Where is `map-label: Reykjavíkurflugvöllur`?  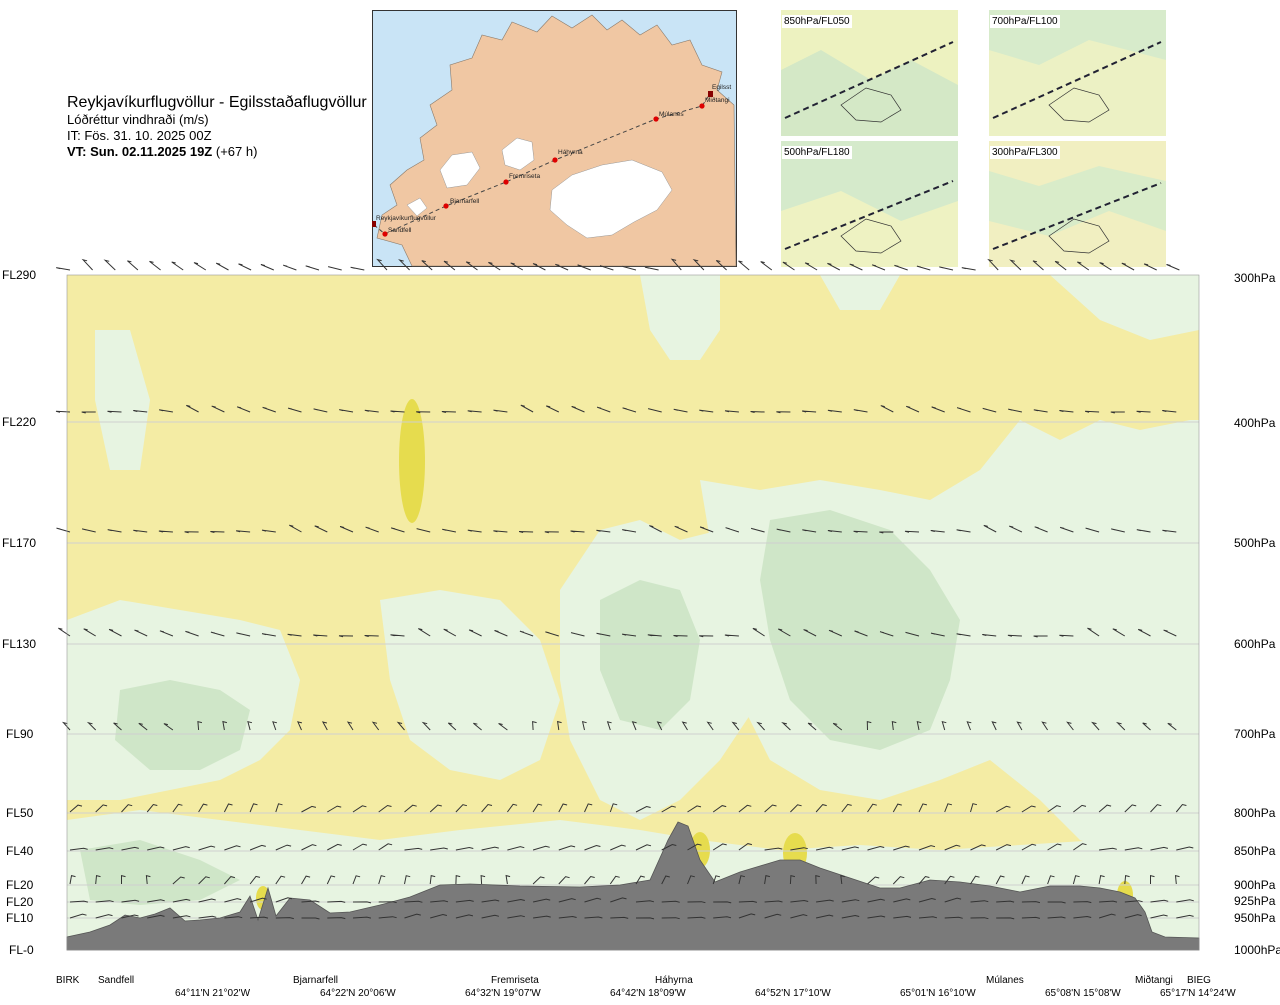
map-label: Reykjavíkurflugvöllur is located at coordinates (406, 218).